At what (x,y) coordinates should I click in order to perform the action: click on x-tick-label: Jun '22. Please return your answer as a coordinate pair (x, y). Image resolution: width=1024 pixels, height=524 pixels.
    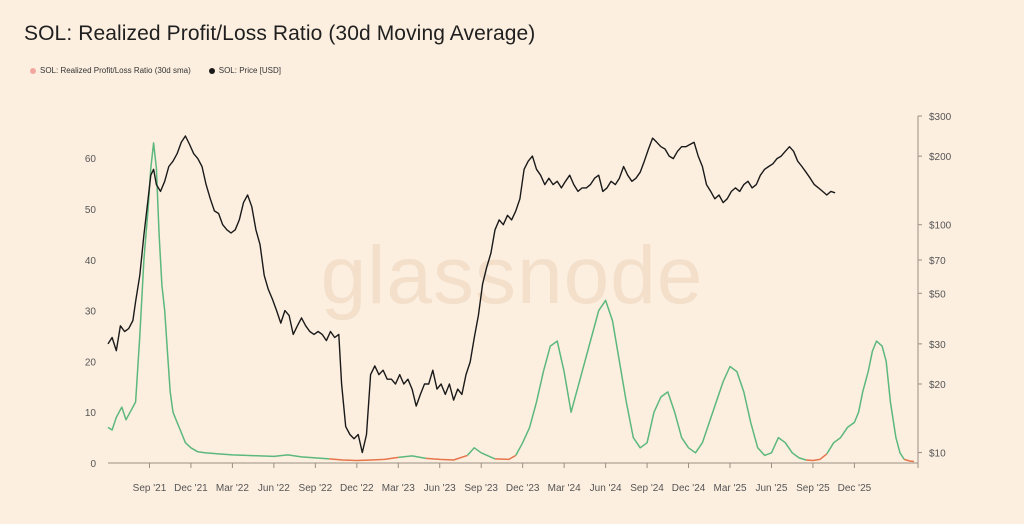
    Looking at the image, I should click on (274, 488).